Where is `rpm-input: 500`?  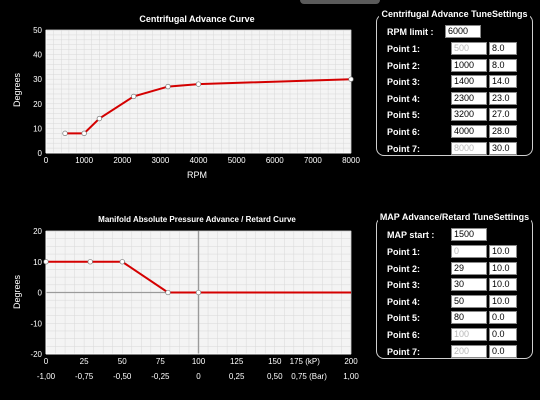 rpm-input: 500 is located at coordinates (469, 48).